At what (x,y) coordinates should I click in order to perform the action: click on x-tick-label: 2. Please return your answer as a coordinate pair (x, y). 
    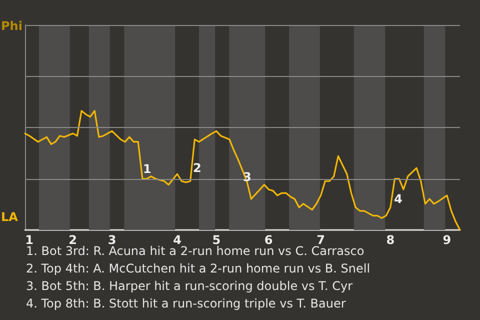
    Looking at the image, I should click on (73, 240).